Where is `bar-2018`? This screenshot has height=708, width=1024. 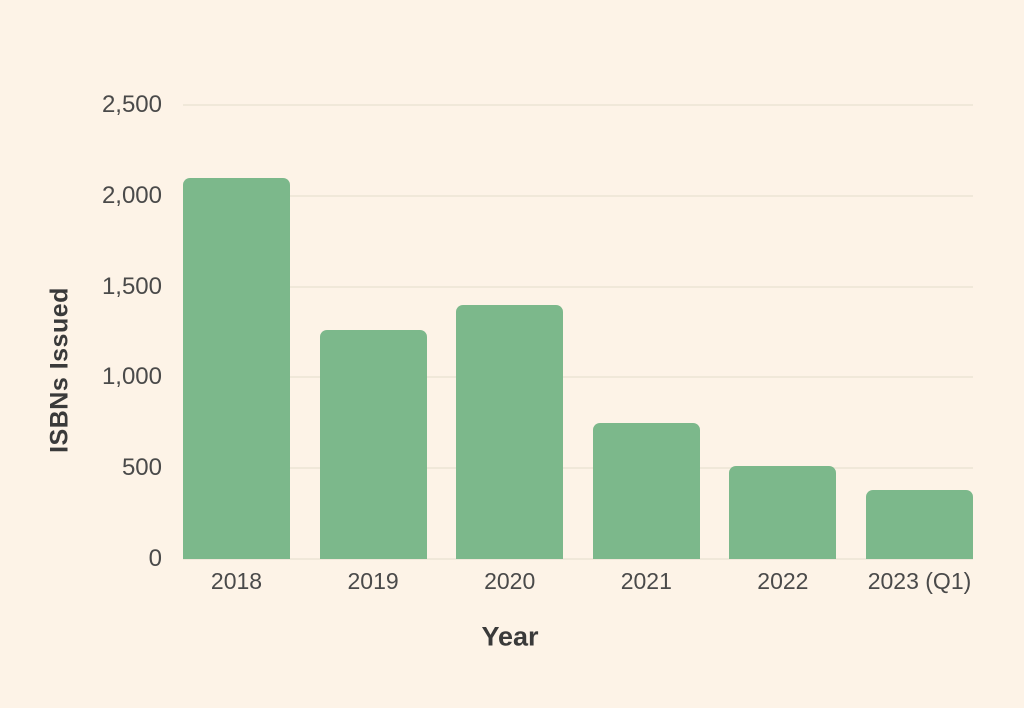
bar-2018 is located at coordinates (236, 368).